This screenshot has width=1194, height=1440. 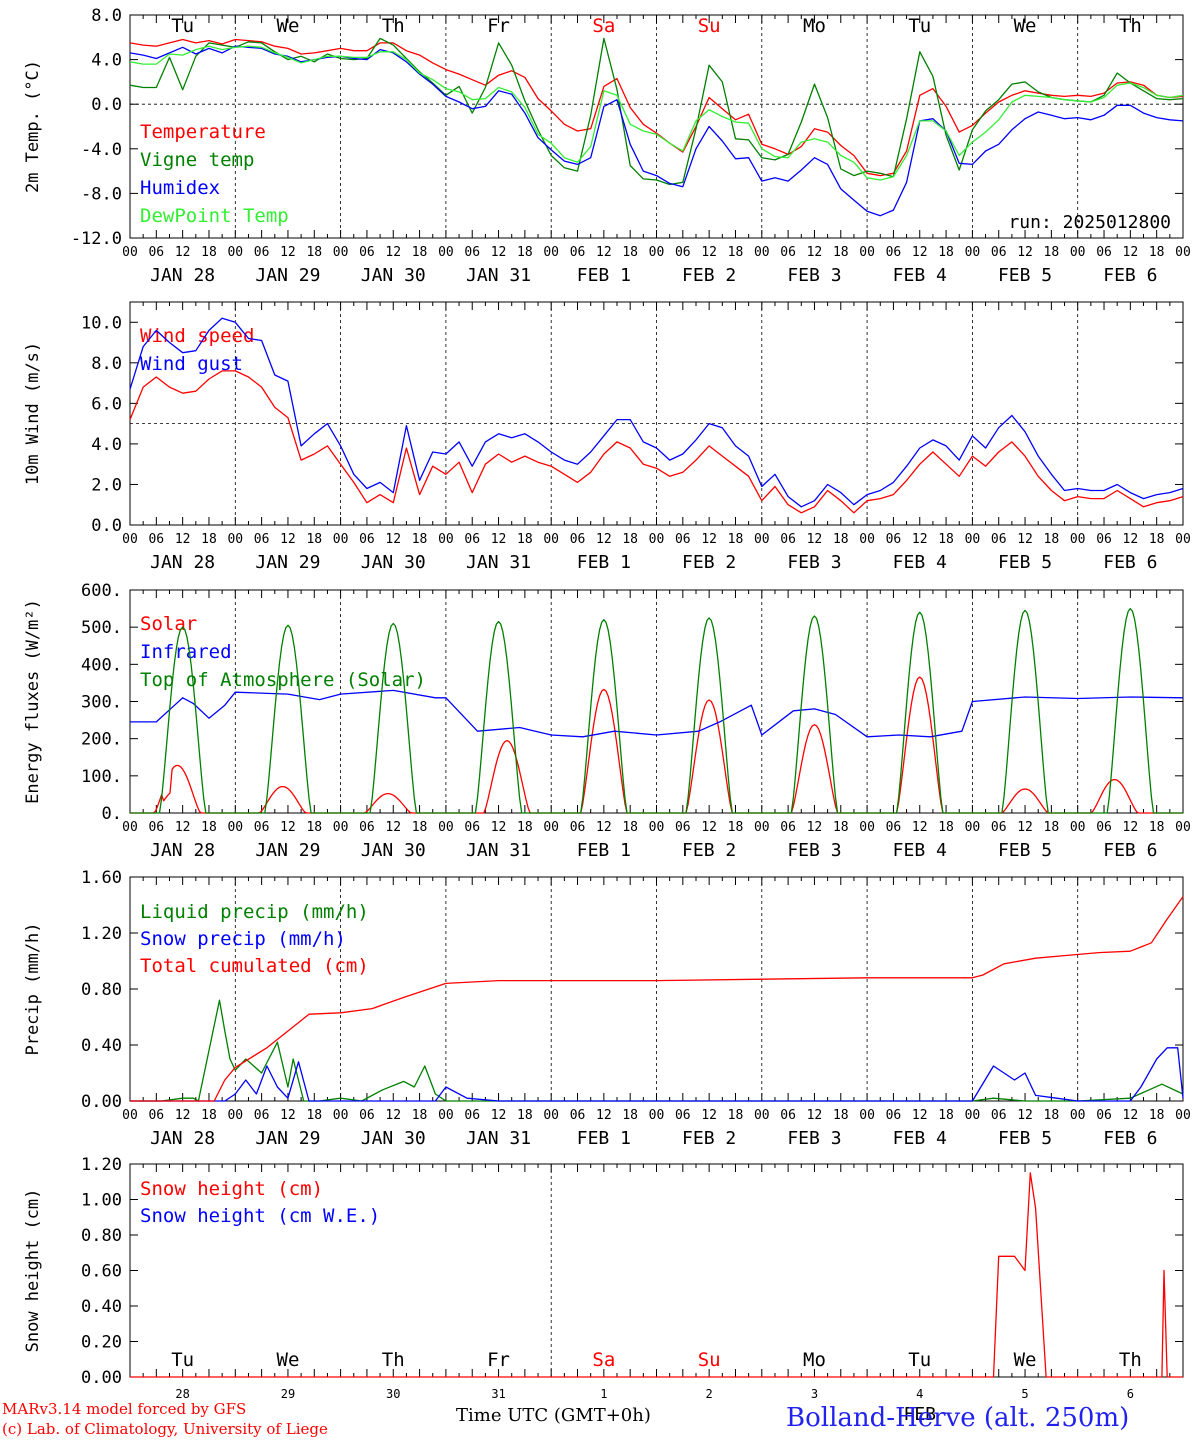 I want to click on day-number-label: 6, so click(x=1130, y=1394).